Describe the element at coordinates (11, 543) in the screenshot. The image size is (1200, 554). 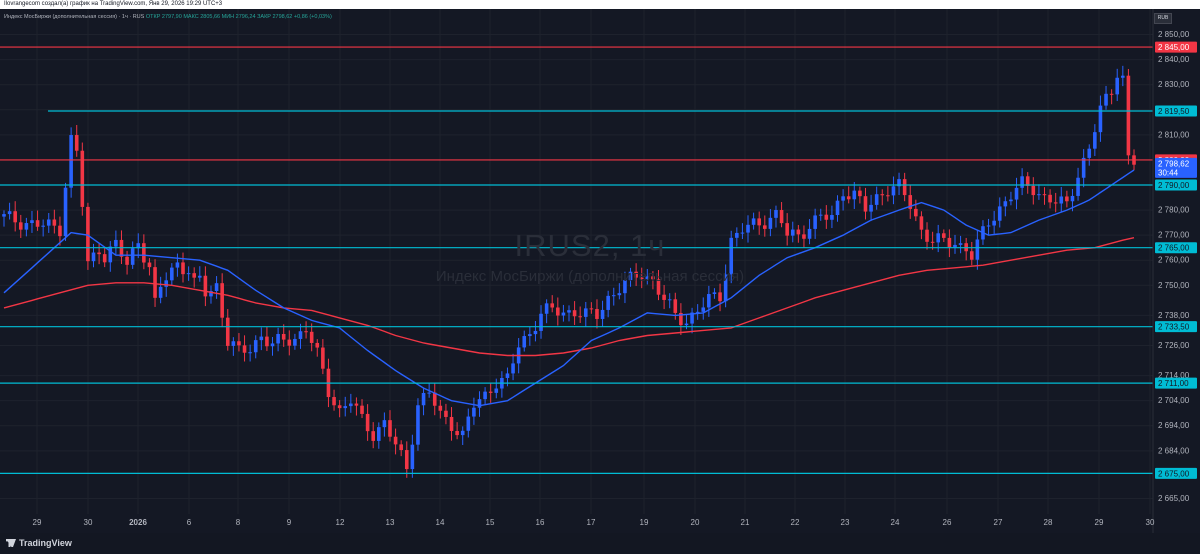
I see `tradingview-logo-icon` at that location.